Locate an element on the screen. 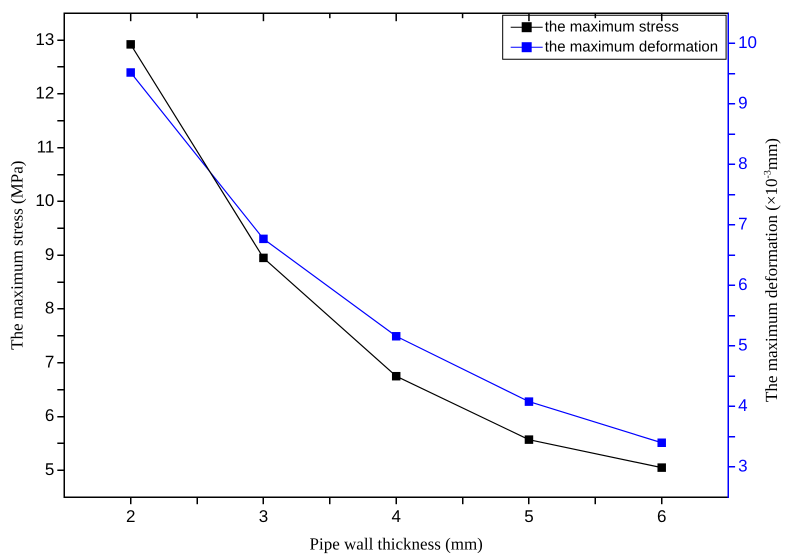  y2-tick-label: 6 is located at coordinates (743, 284).